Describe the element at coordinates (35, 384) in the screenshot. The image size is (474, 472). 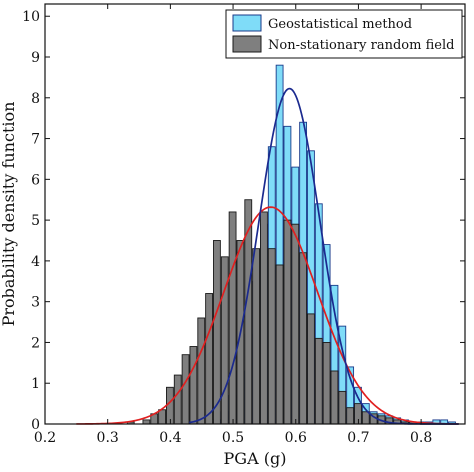
I see `y-tick-label: 1` at that location.